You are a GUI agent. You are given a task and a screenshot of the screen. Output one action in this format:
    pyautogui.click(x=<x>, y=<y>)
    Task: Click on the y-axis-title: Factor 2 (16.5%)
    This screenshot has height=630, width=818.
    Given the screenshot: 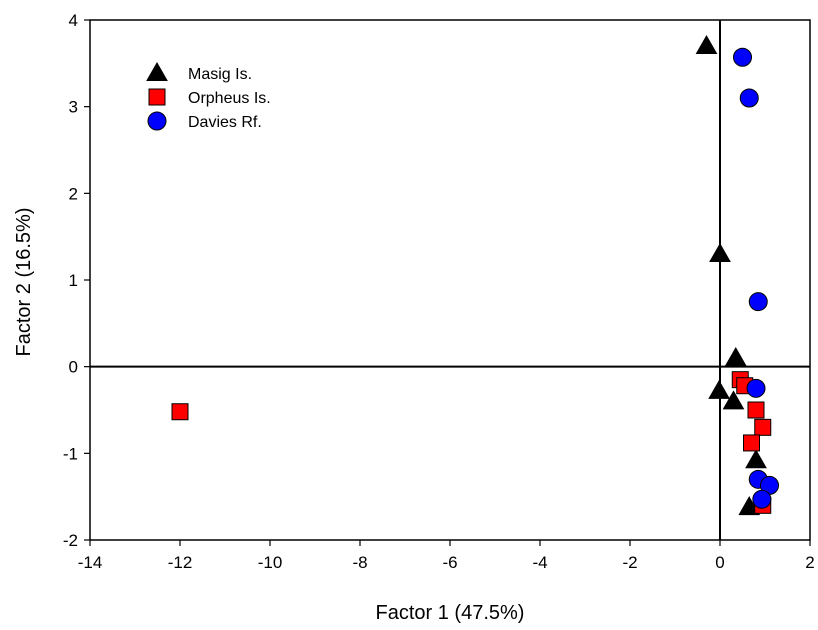 What is the action you would take?
    pyautogui.click(x=24, y=282)
    